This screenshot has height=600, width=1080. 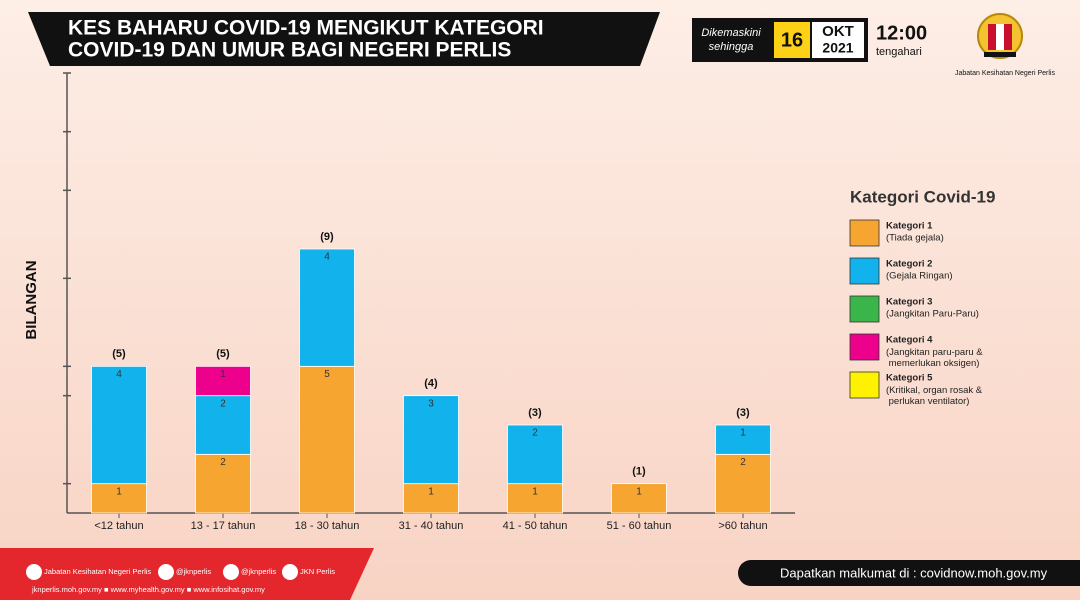 I want to click on legend-name: Kategori 4, so click(x=909, y=340).